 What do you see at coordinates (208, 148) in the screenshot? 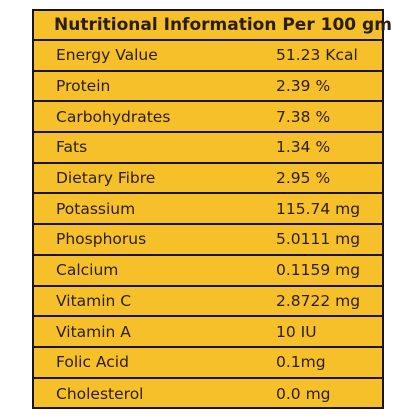
I see `nutrient-row-fats: Fats 1.34 %` at bounding box center [208, 148].